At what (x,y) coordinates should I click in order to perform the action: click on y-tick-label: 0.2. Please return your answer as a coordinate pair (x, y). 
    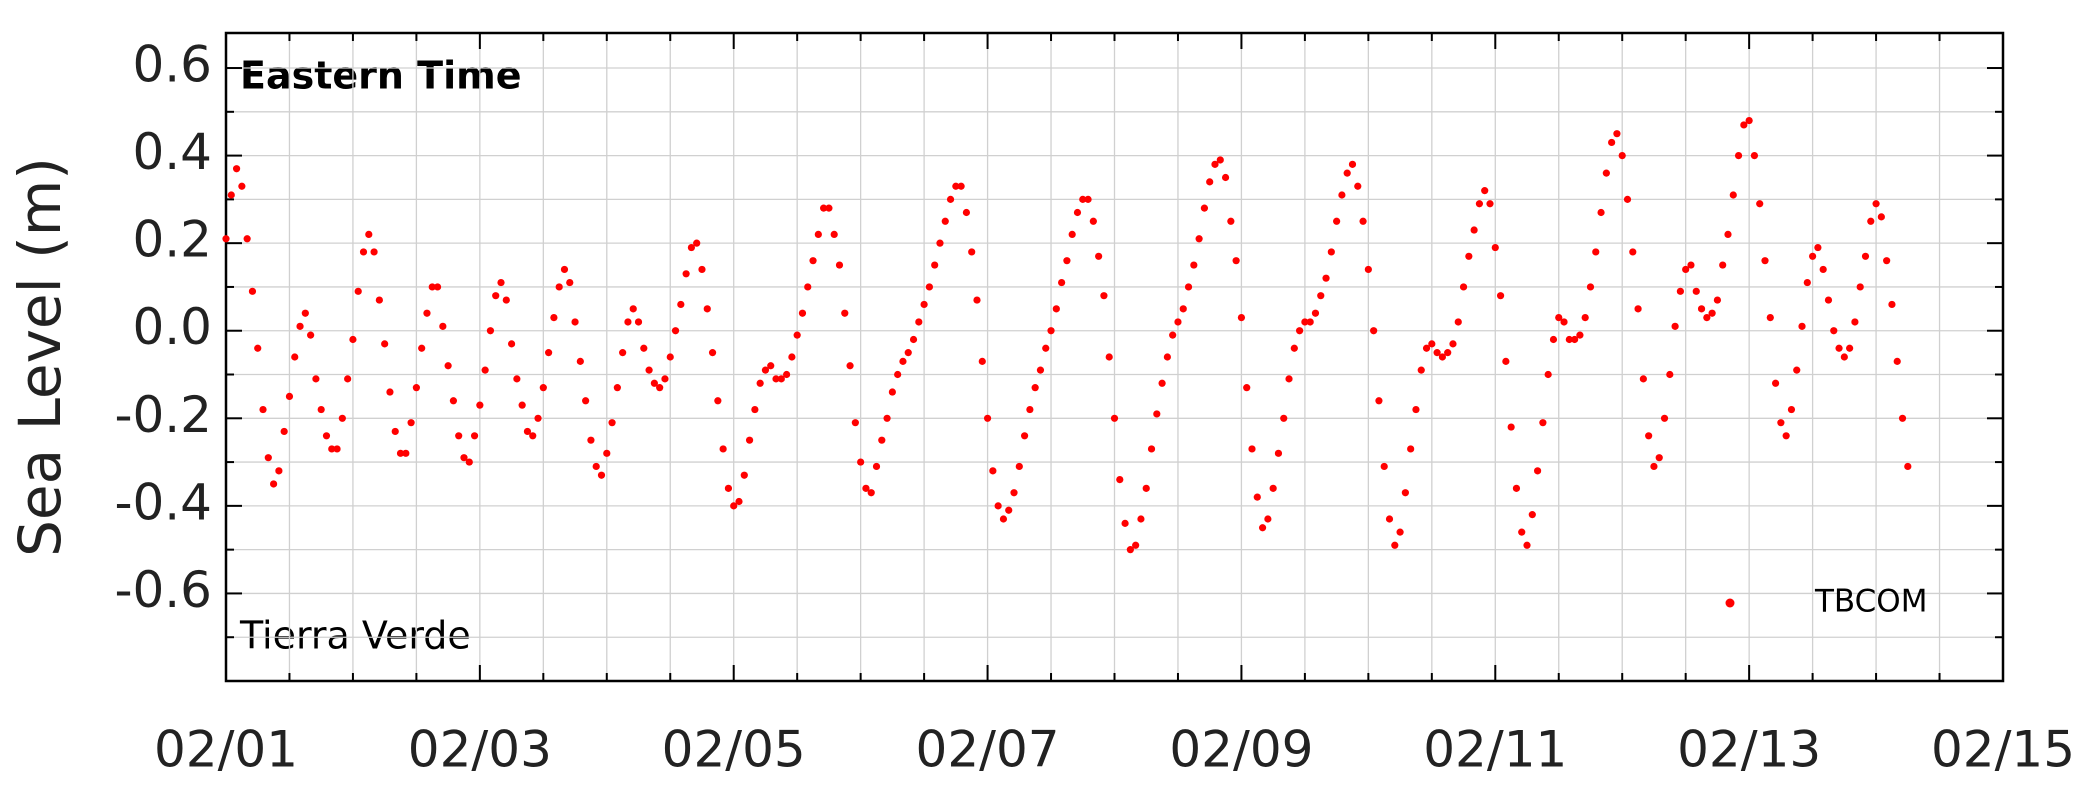
    Looking at the image, I should click on (172, 240).